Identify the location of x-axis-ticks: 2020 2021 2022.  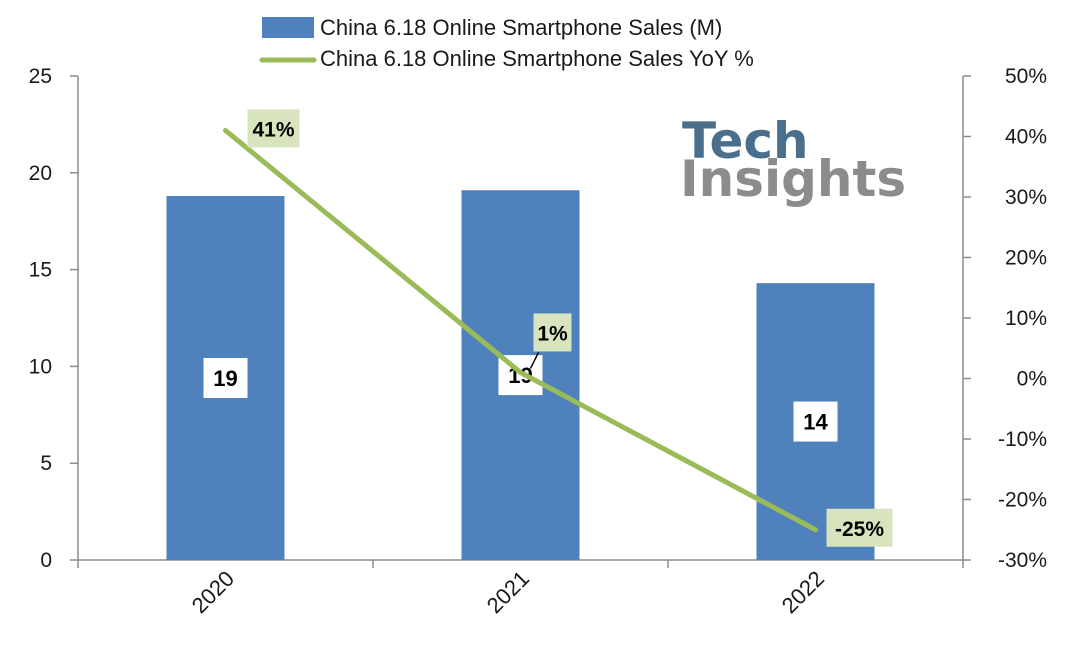
(520, 589).